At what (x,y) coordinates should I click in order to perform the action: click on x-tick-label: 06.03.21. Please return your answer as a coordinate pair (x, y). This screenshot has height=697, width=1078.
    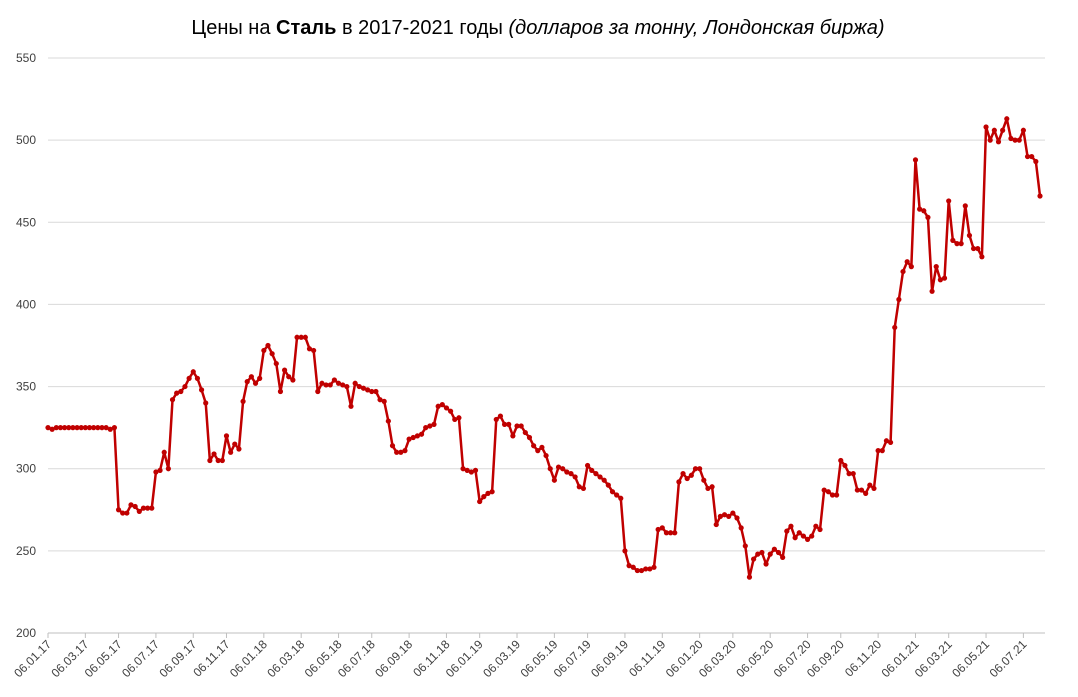
    Looking at the image, I should click on (933, 658).